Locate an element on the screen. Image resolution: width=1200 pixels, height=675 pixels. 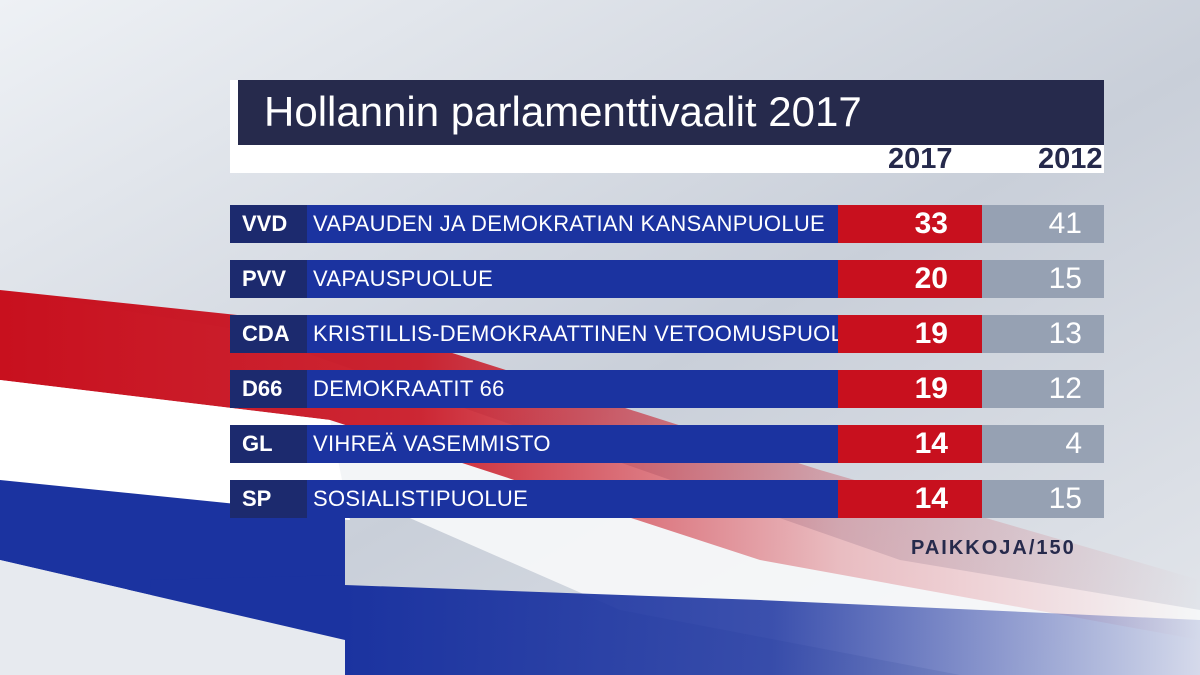
party-name: VAPAUDEN JA DEMOKRATIAN KANSANPUOLUE is located at coordinates (572, 224).